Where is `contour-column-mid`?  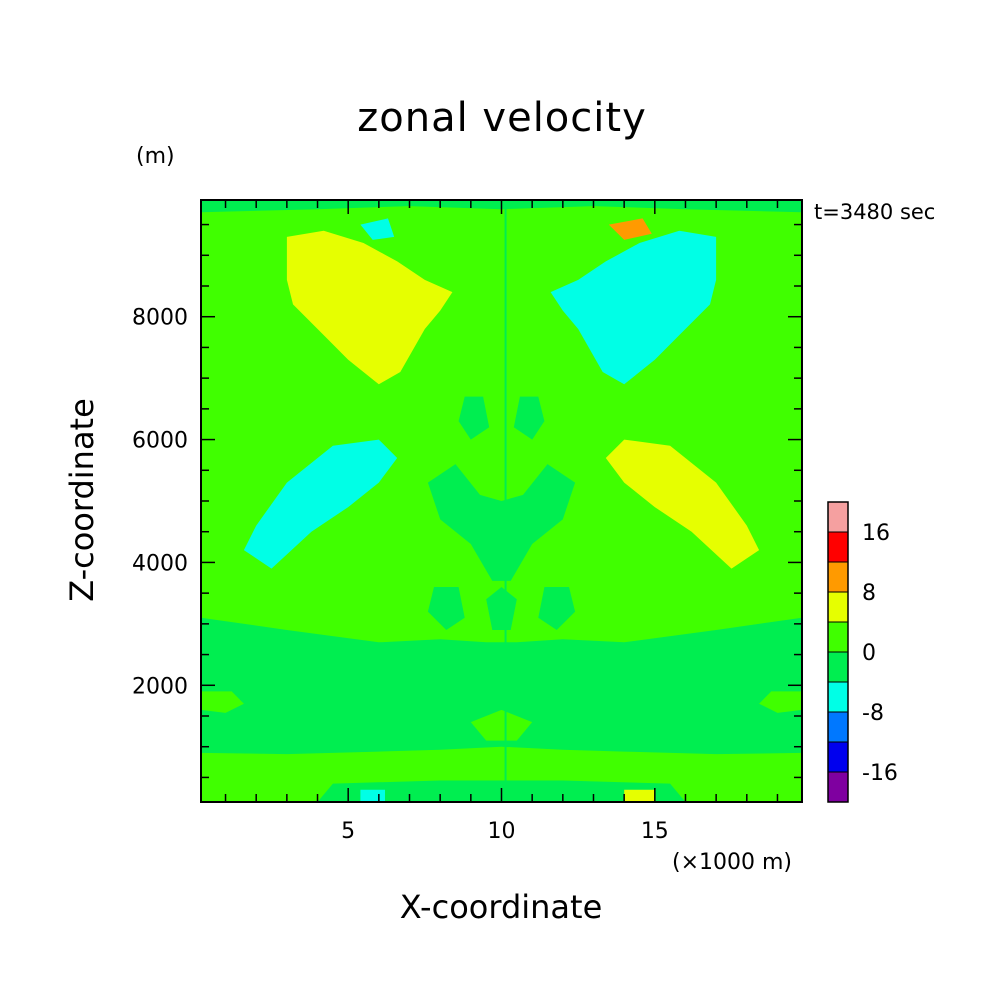
contour-column-mid is located at coordinates (501, 522).